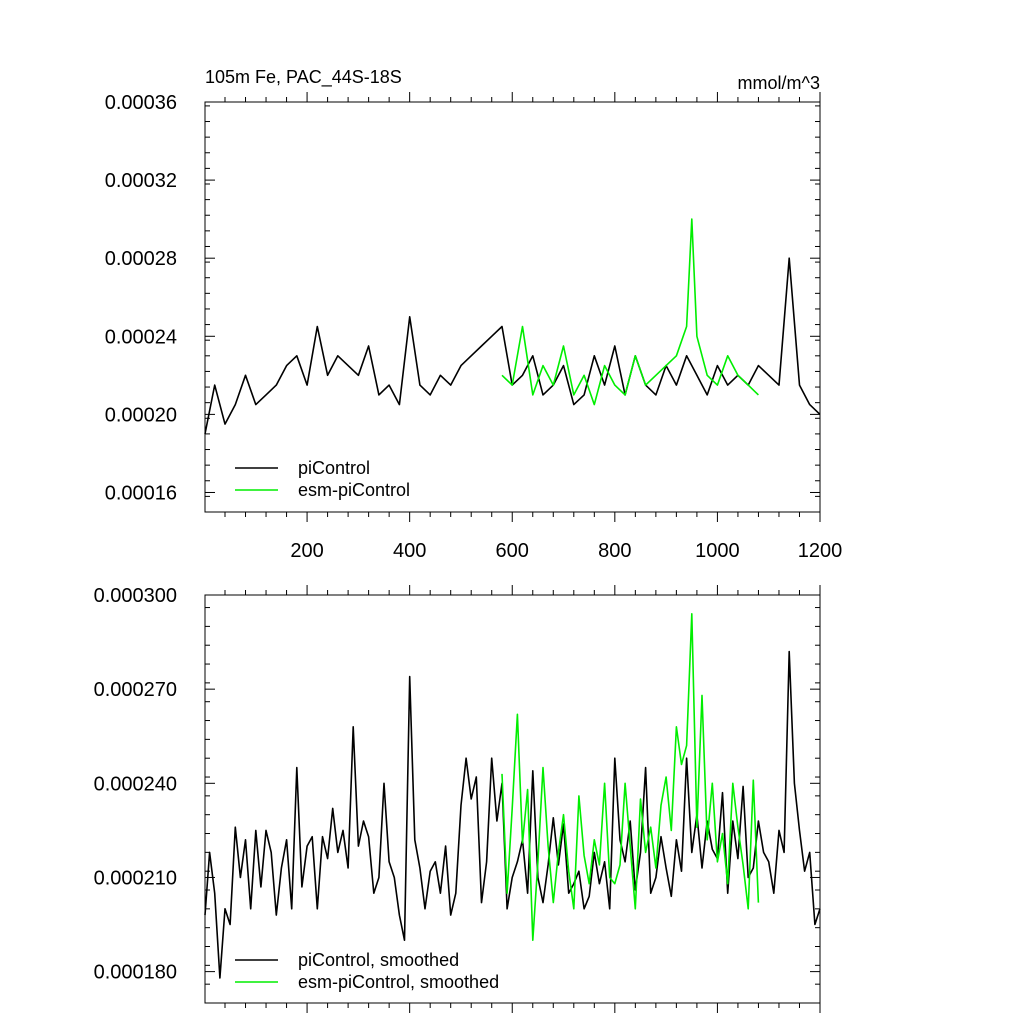  What do you see at coordinates (717, 551) in the screenshot?
I see `x-tick-label: 1000` at bounding box center [717, 551].